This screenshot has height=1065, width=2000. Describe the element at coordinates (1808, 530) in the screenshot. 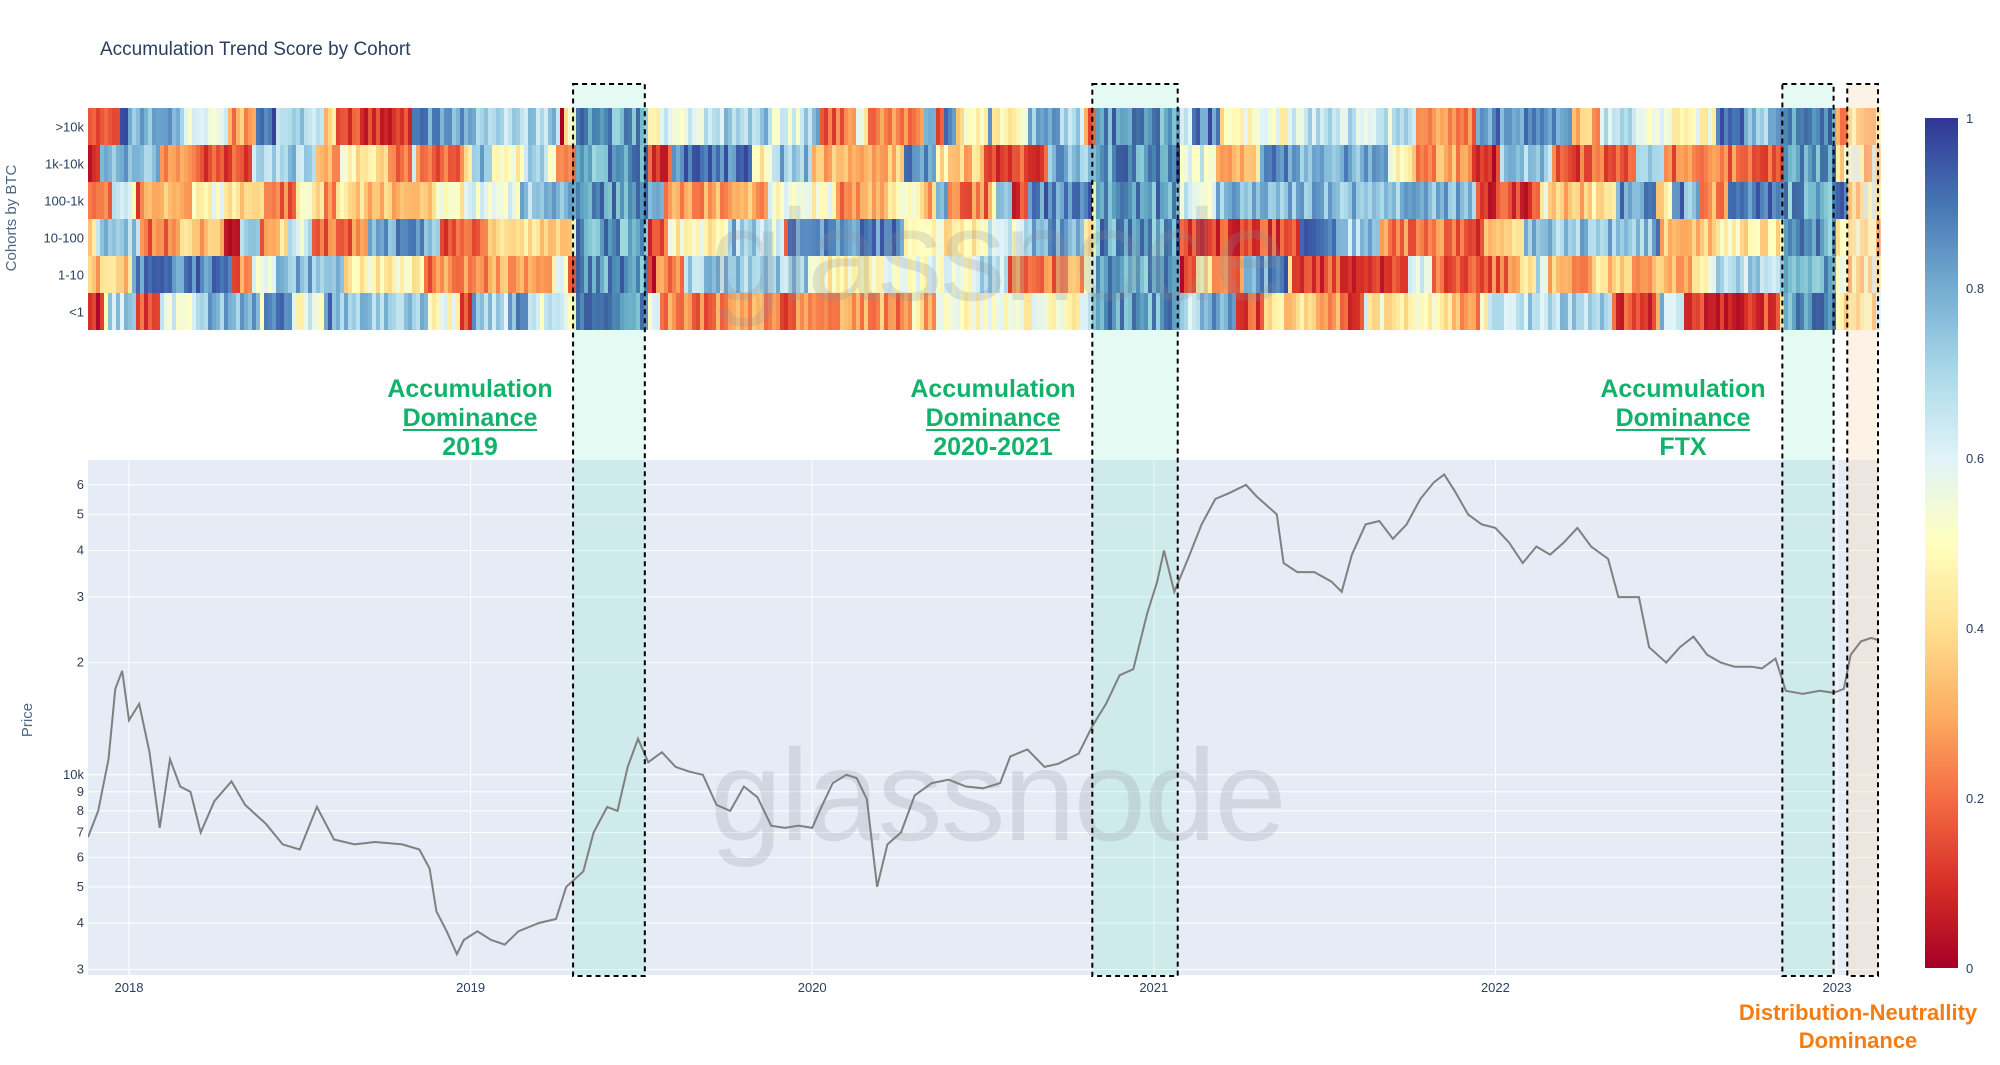

I see `zone-outline` at that location.